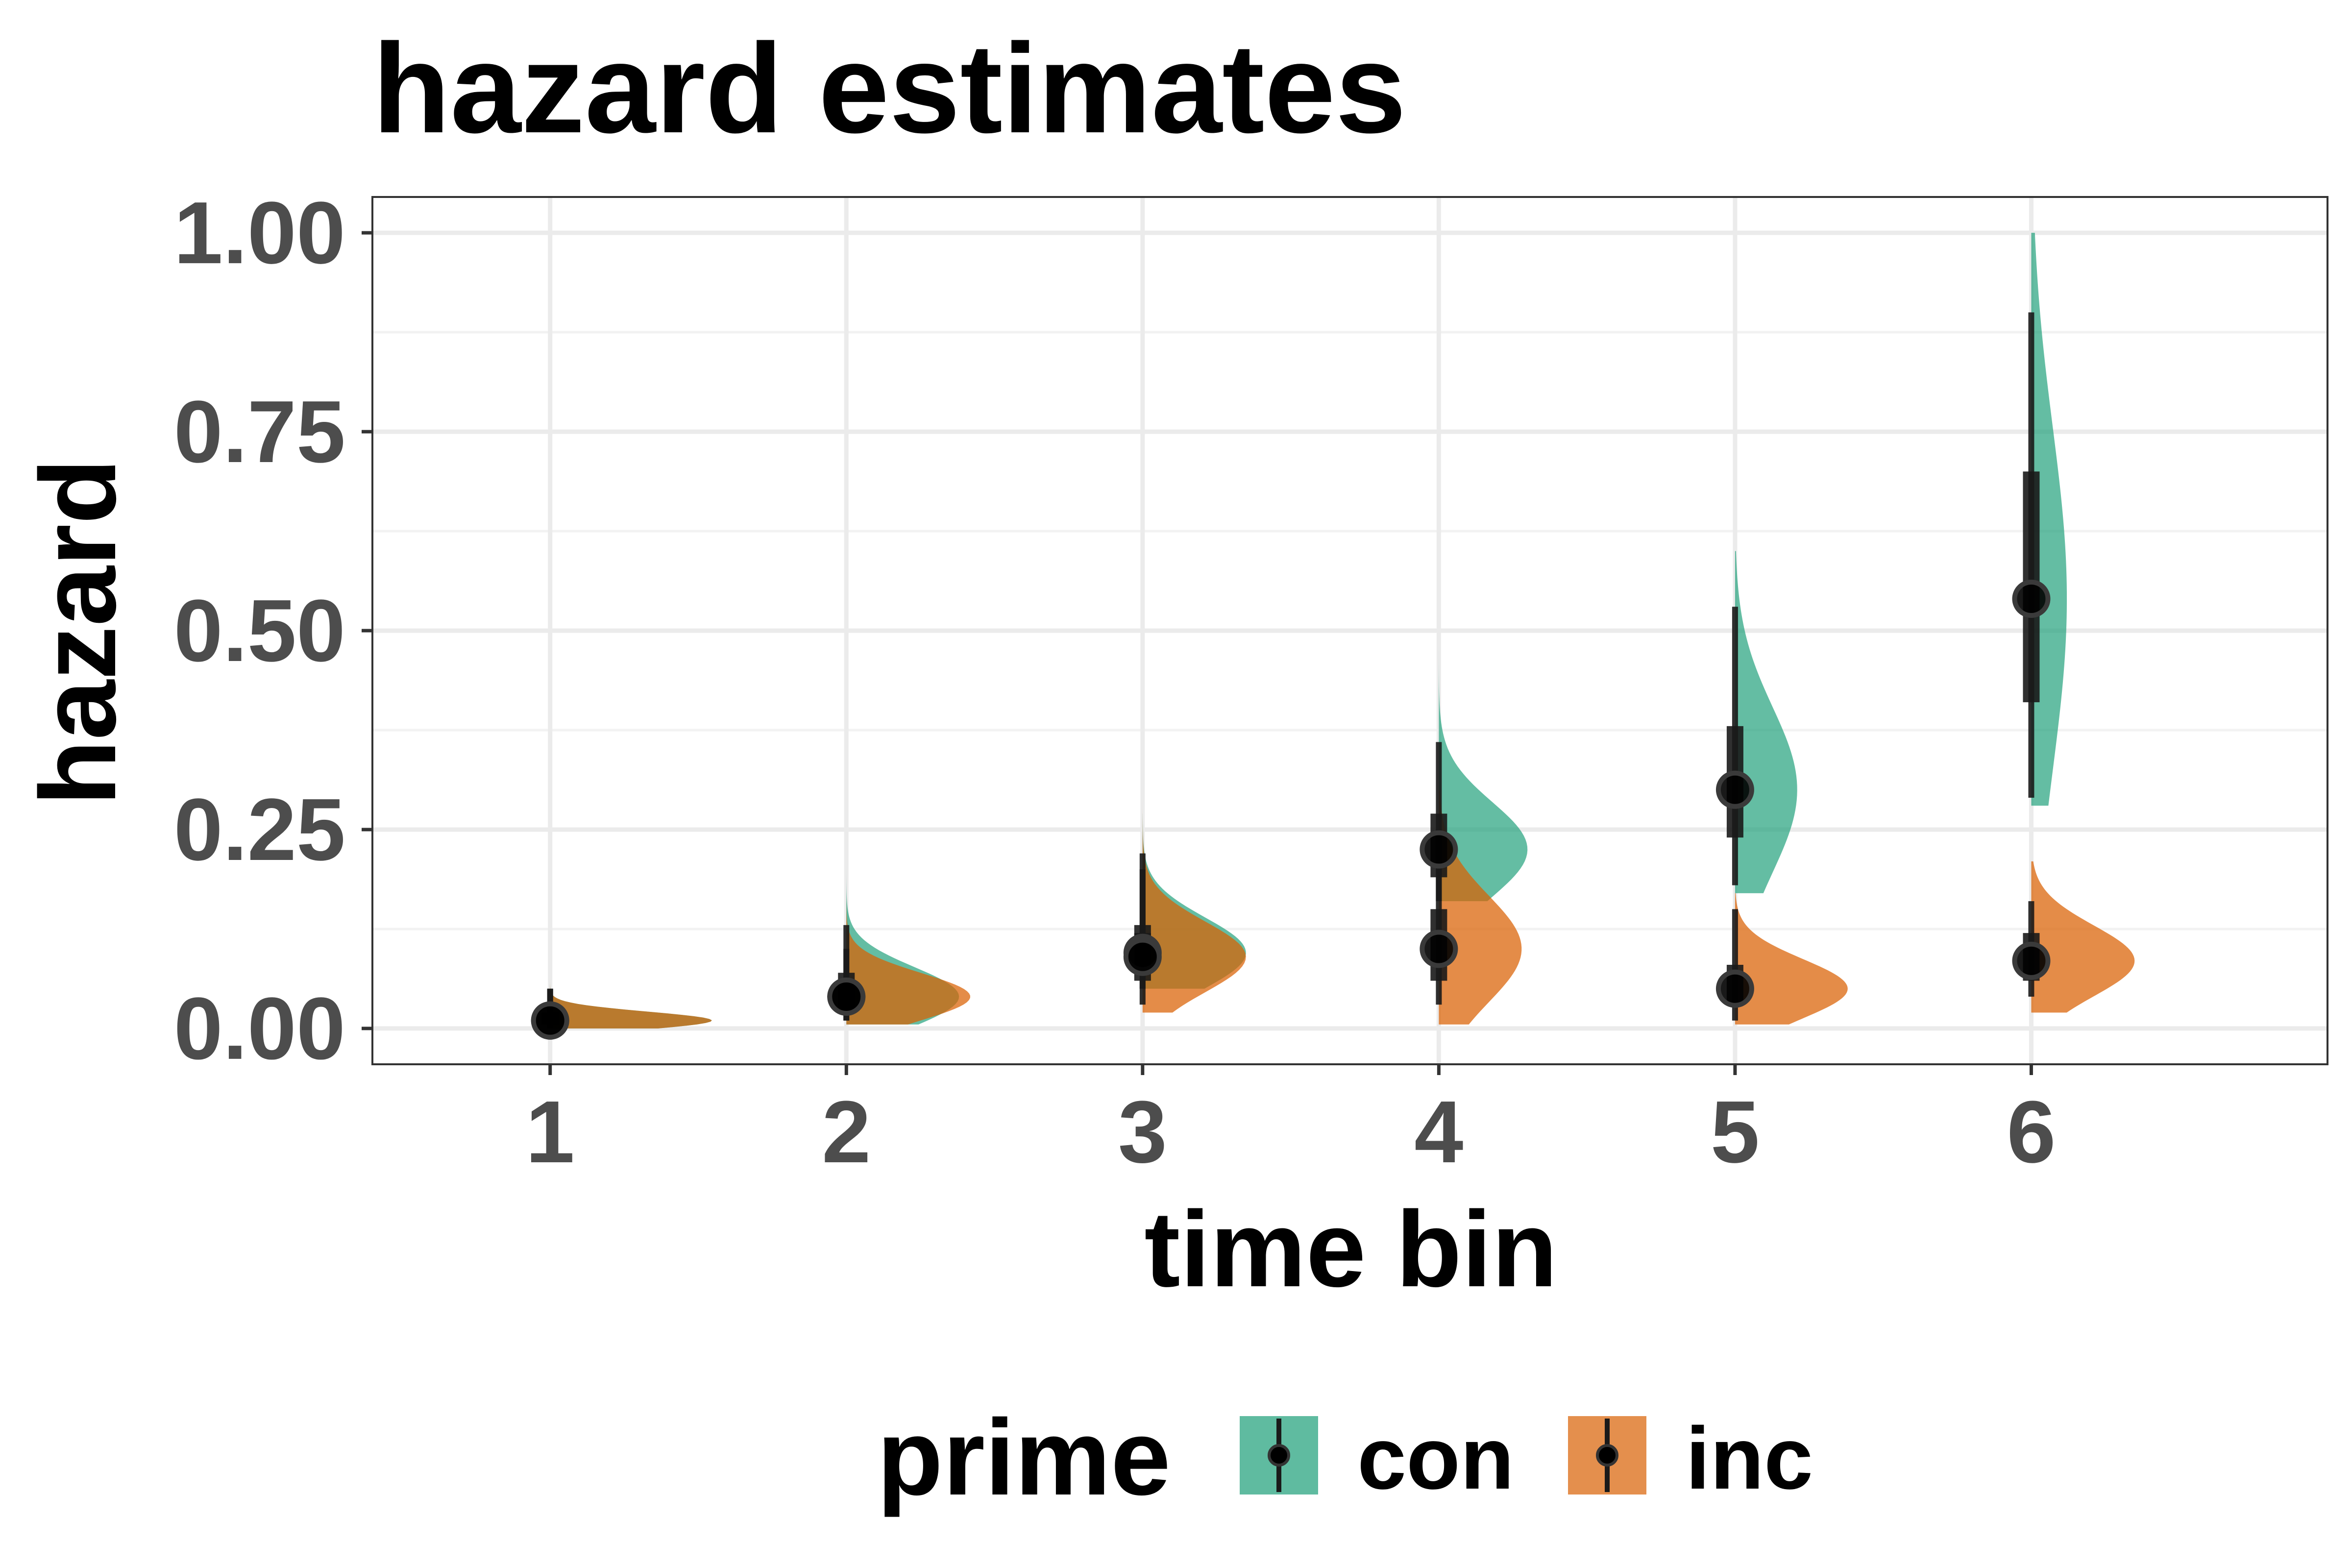 The width and height of the screenshot is (2352, 1568). I want to click on chart-title: hazard estimates, so click(889, 89).